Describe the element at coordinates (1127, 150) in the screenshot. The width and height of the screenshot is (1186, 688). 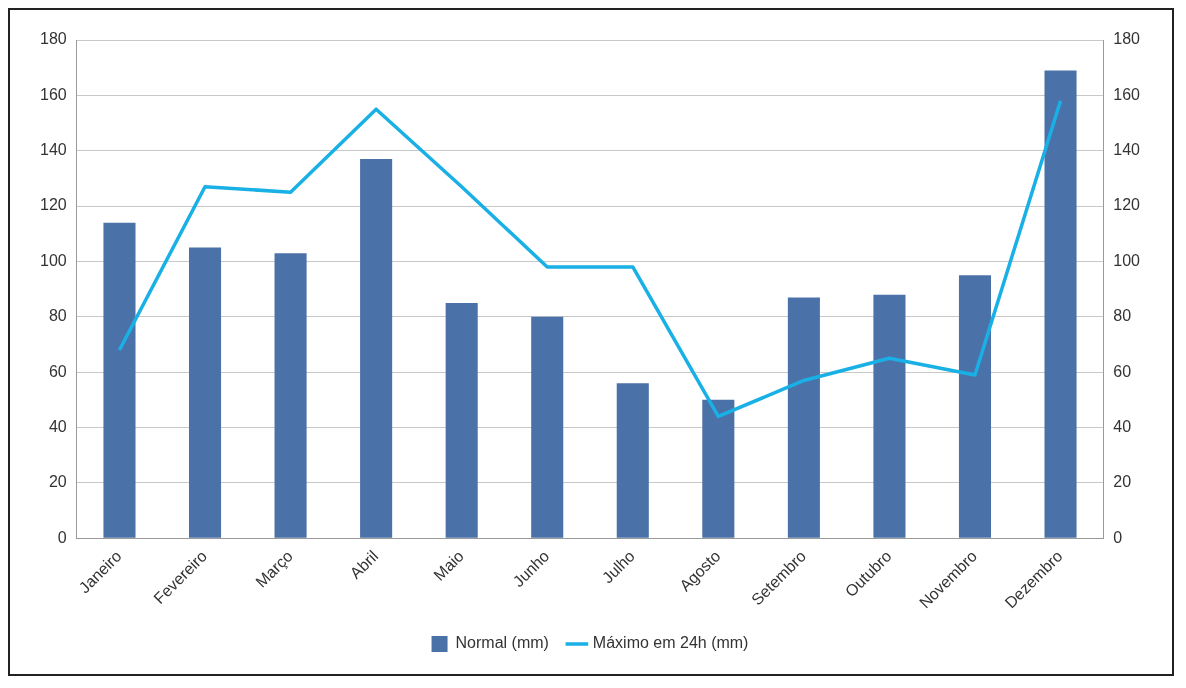
I see `y2-tick-label: 140` at that location.